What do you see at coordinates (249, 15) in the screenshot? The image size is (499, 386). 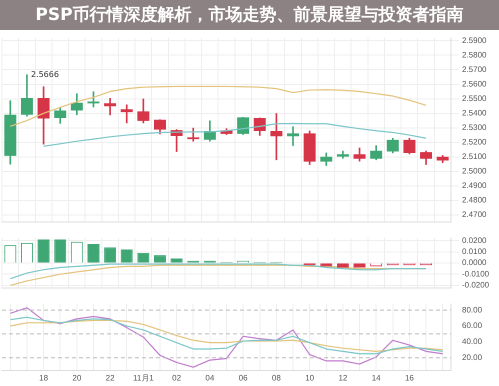 I see `chart-title: PSP币行情深度解析，市场走势、前景展望与投资者指南` at bounding box center [249, 15].